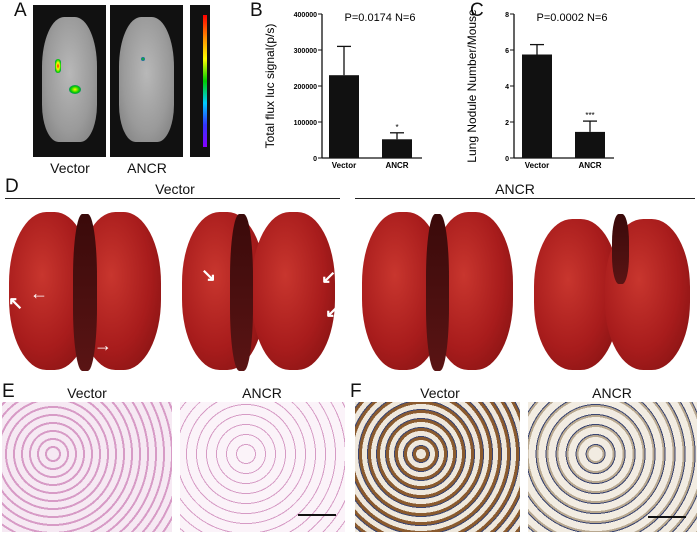 Image resolution: width=700 pixels, height=536 pixels. Describe the element at coordinates (39, 293) in the screenshot. I see `arrow-icon: ←` at that location.